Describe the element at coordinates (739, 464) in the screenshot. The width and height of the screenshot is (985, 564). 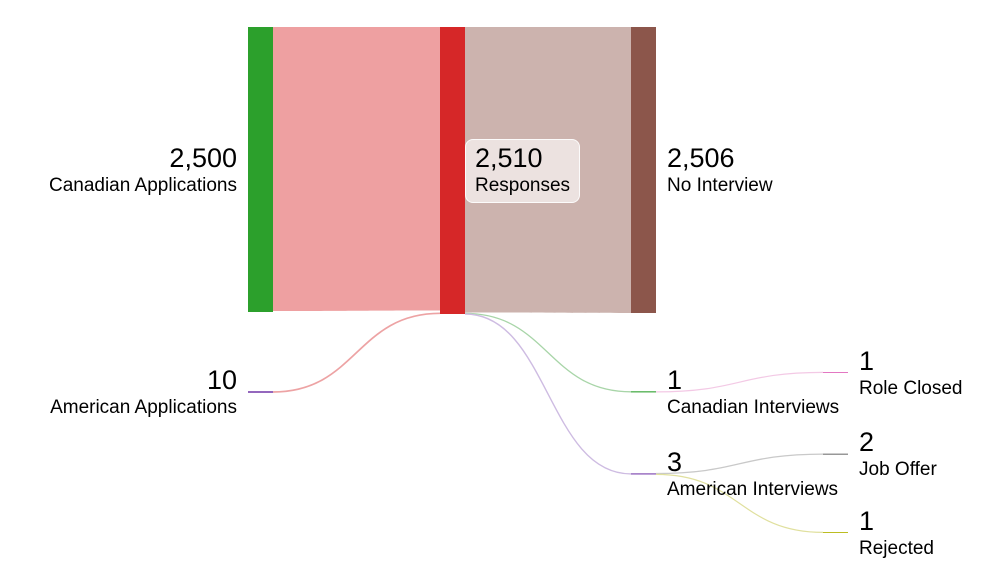
I see `link-american_interviews-job_offer` at that location.